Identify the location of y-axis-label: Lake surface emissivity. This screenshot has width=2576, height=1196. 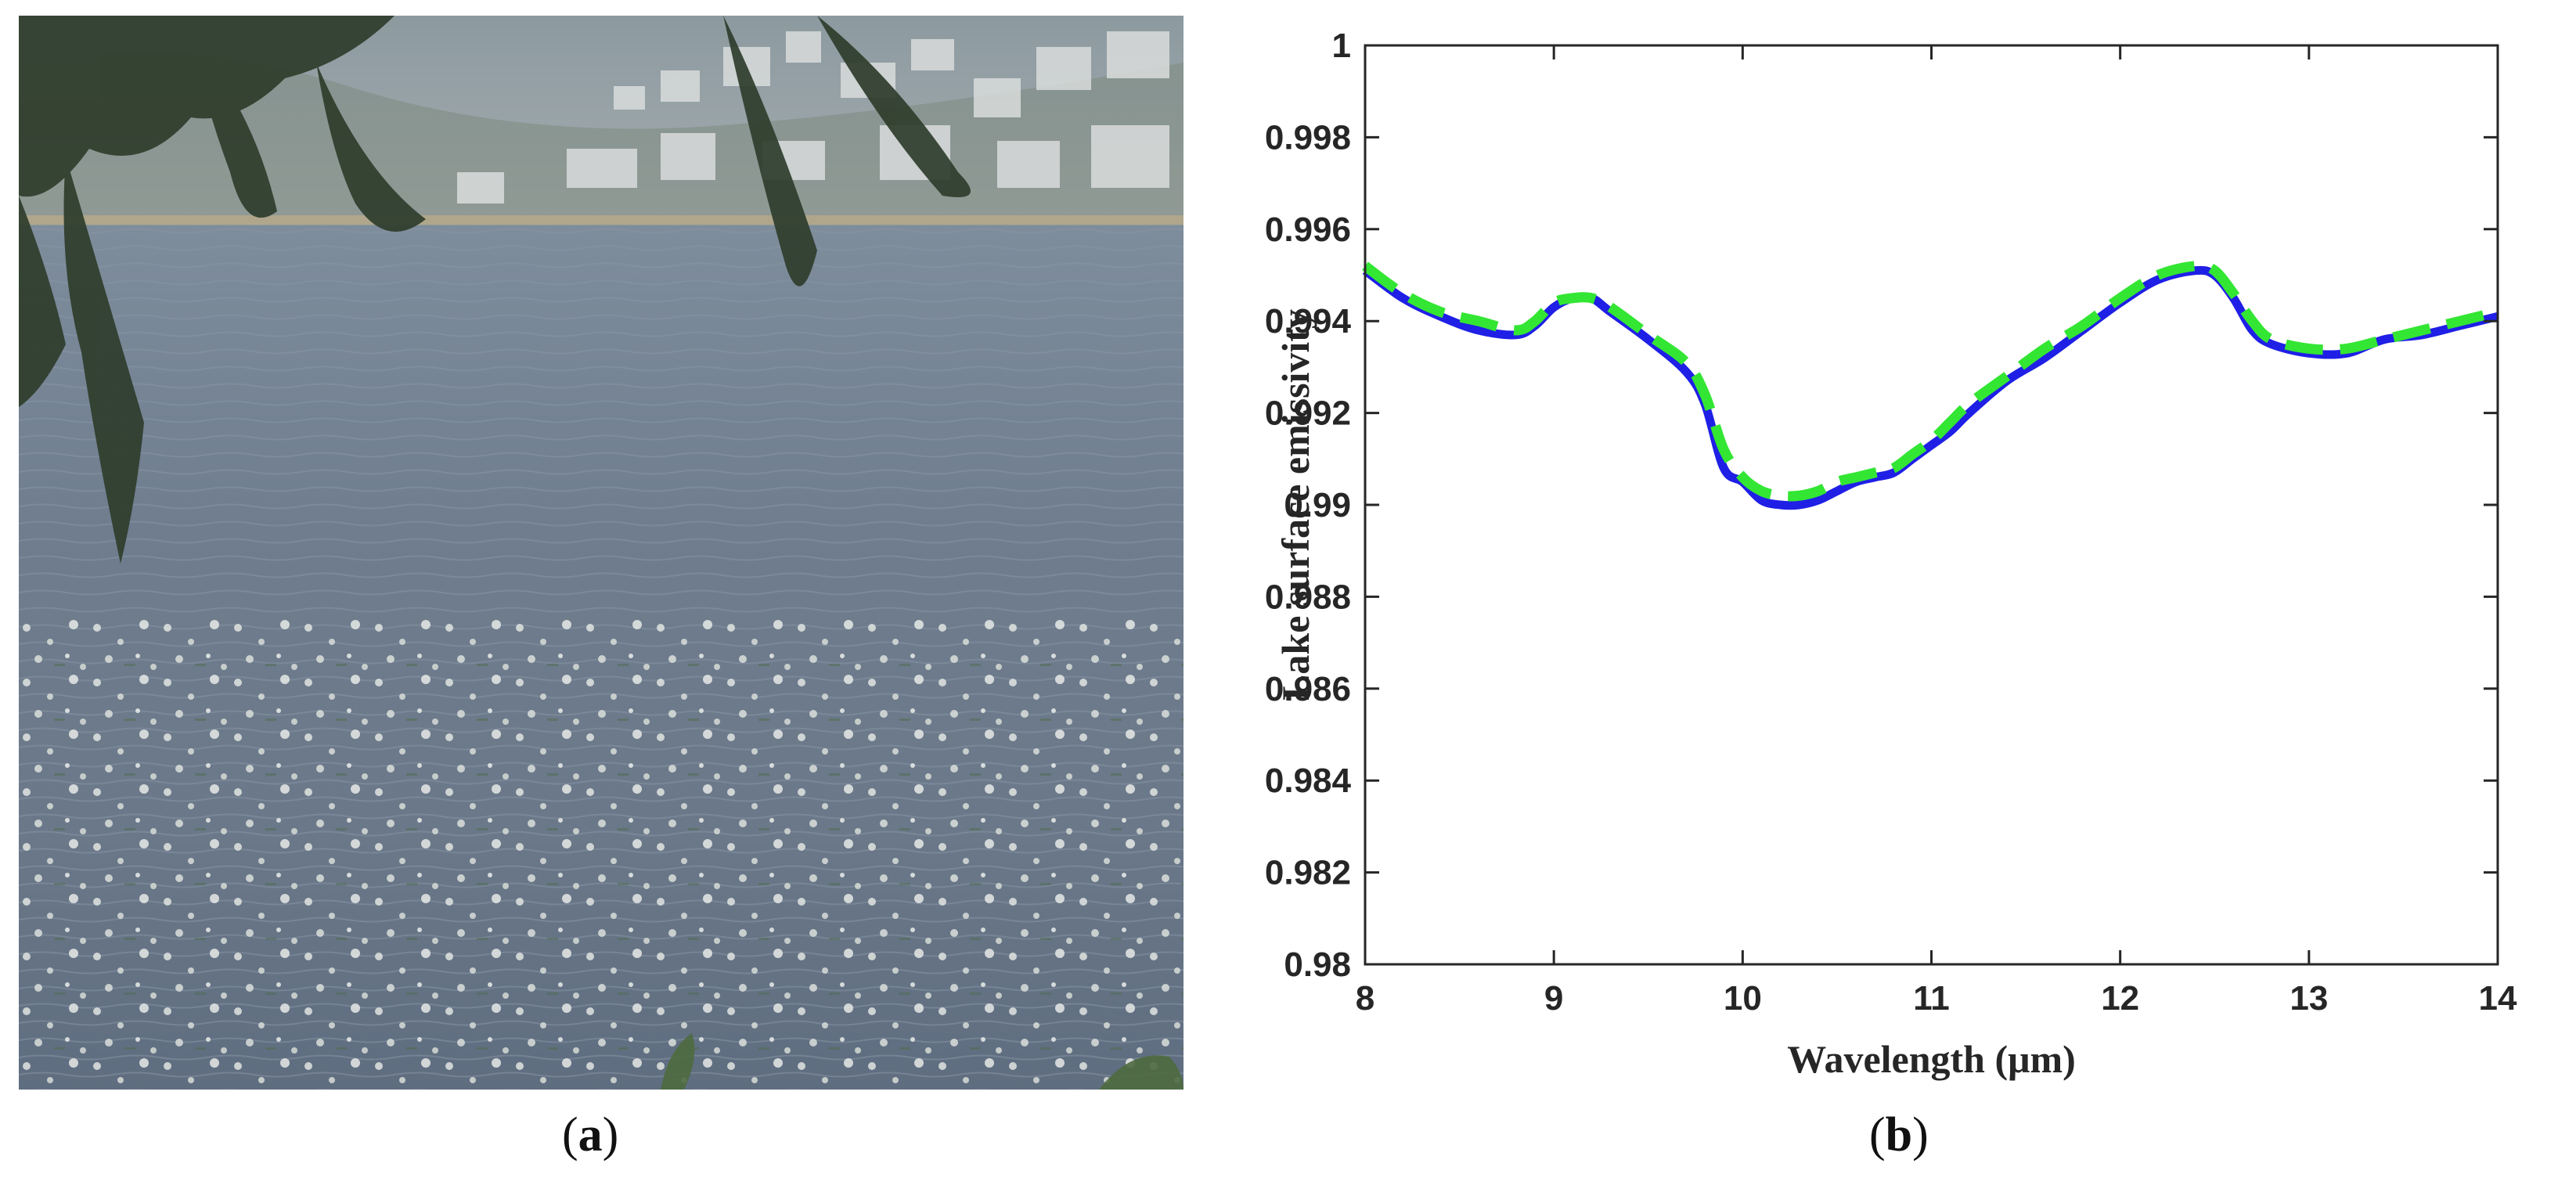
(1295, 505).